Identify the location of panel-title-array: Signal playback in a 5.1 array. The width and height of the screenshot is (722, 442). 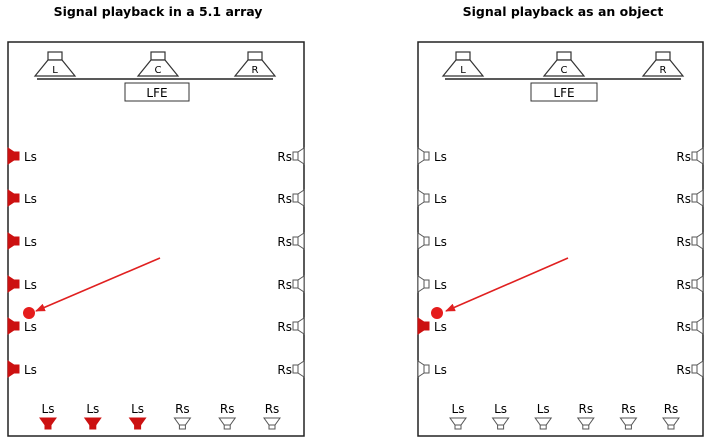
(158, 11).